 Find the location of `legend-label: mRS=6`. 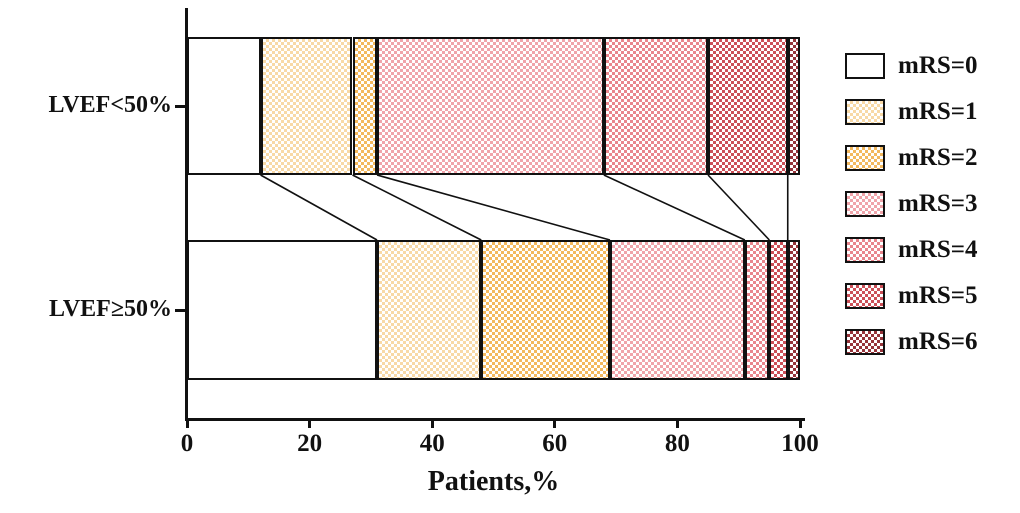

legend-label: mRS=6 is located at coordinates (938, 341).